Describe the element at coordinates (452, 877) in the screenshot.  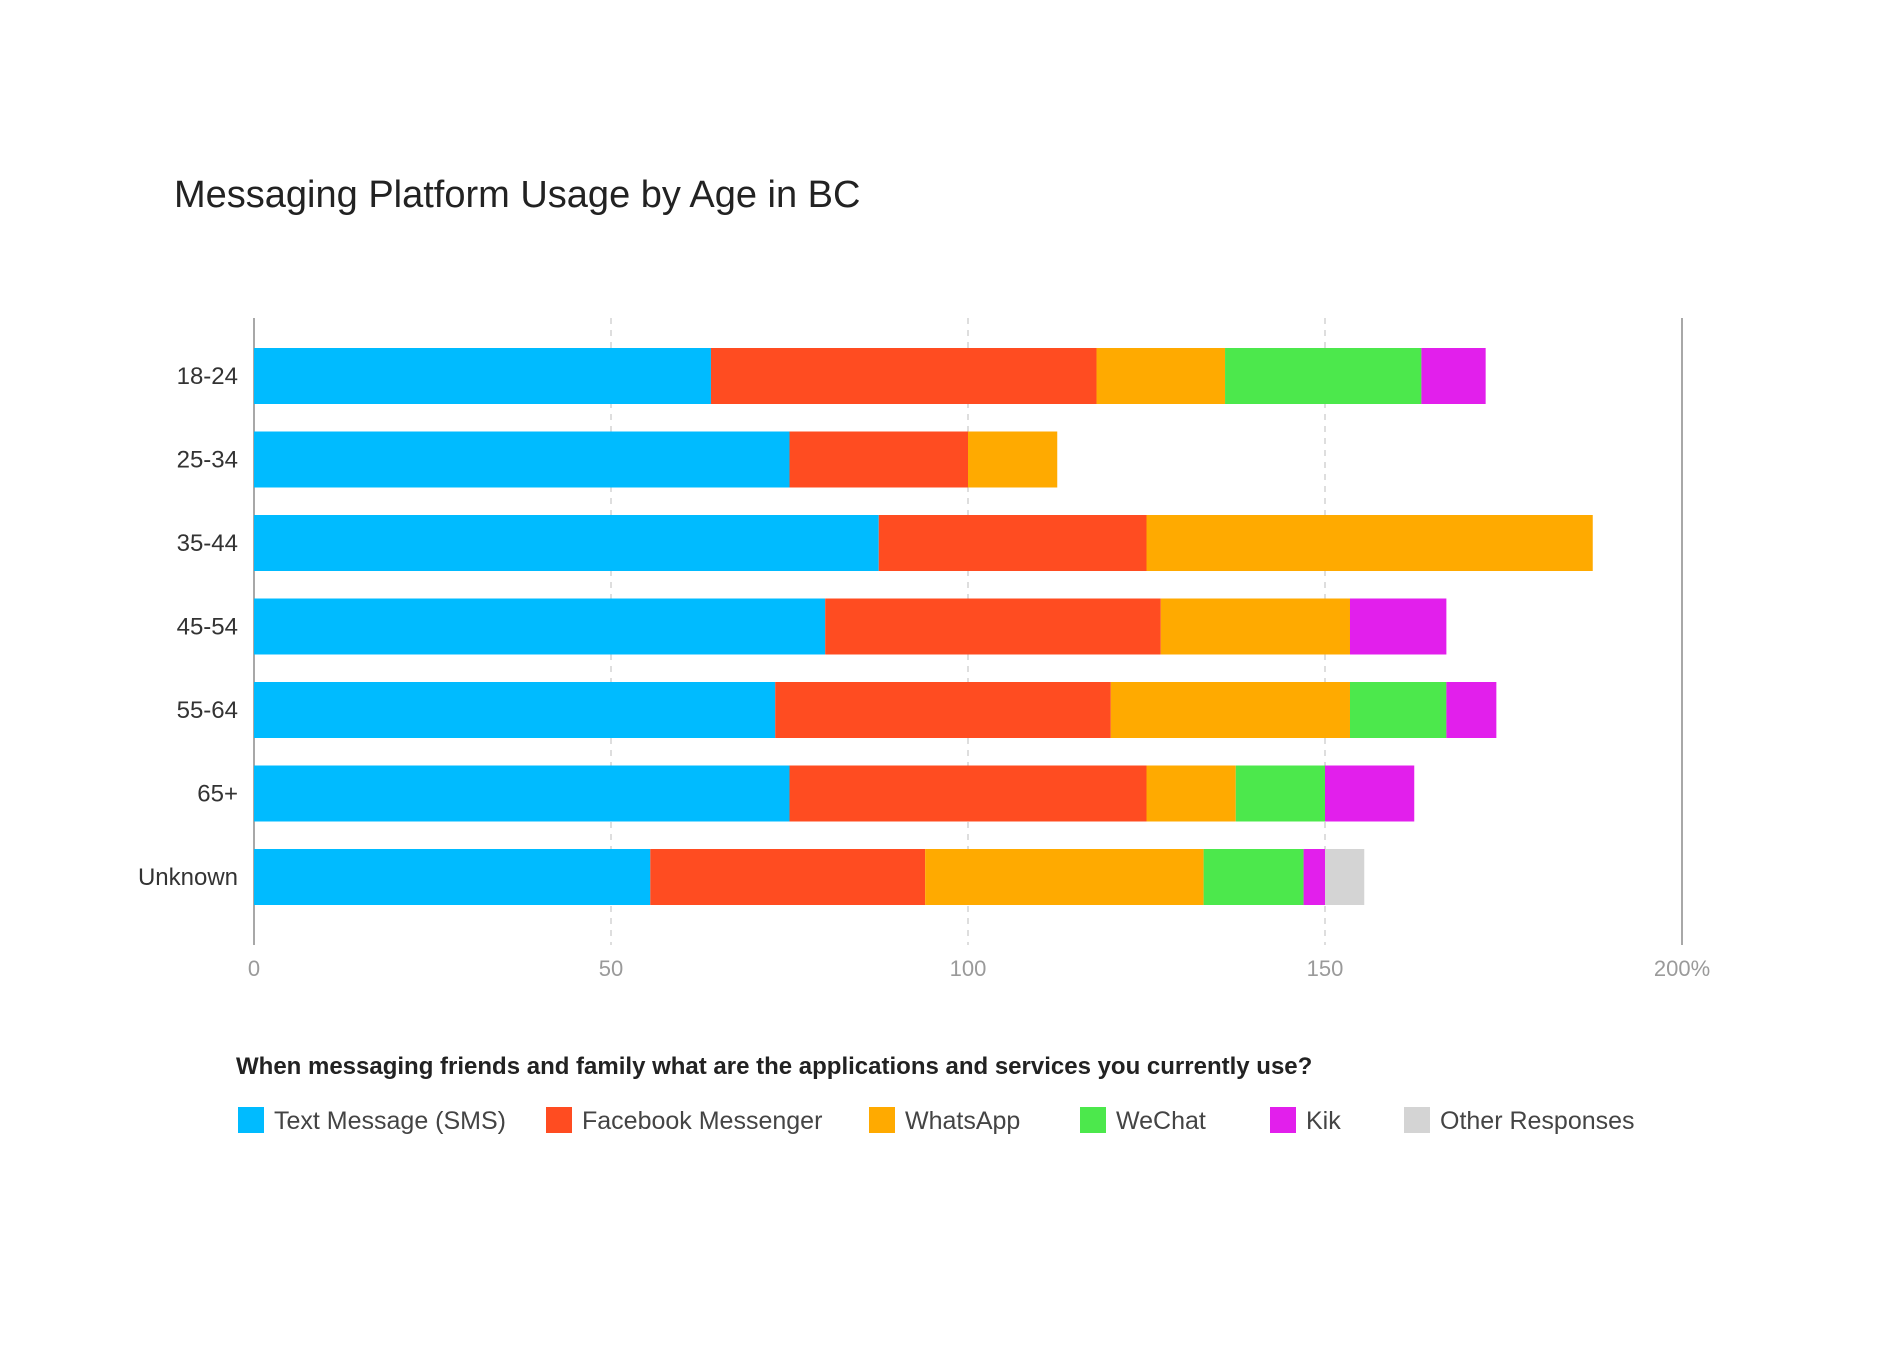
I see `bar-segment-unknown-s0` at that location.